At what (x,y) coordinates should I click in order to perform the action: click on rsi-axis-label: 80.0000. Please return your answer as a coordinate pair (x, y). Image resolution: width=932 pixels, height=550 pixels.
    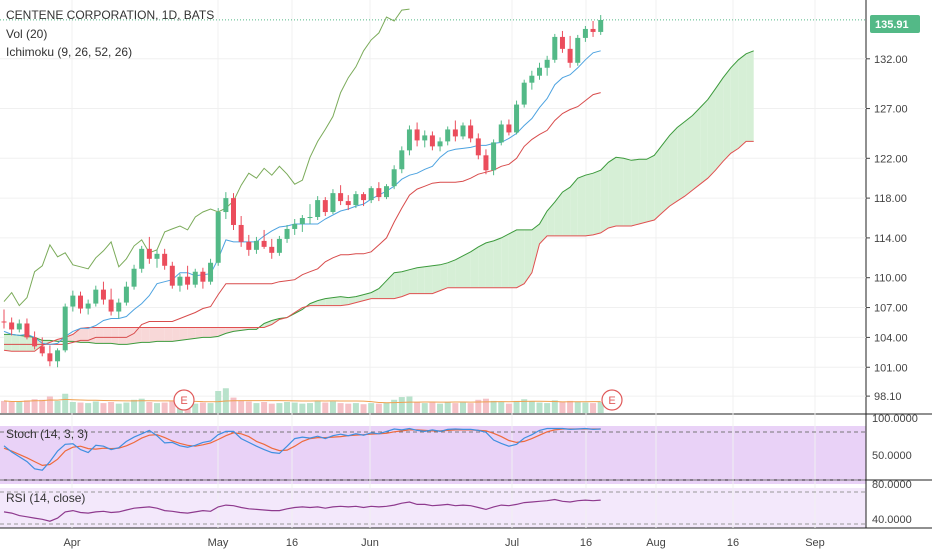
    Looking at the image, I should click on (892, 485).